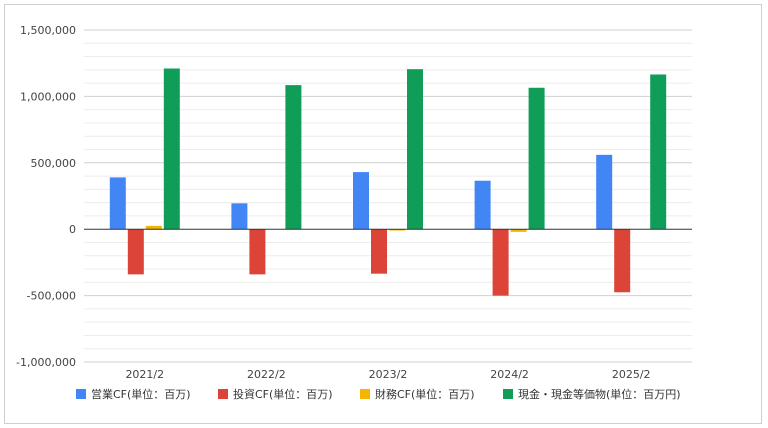 The width and height of the screenshot is (768, 428). What do you see at coordinates (388, 374) in the screenshot?
I see `x-tick-label: 2023/2` at bounding box center [388, 374].